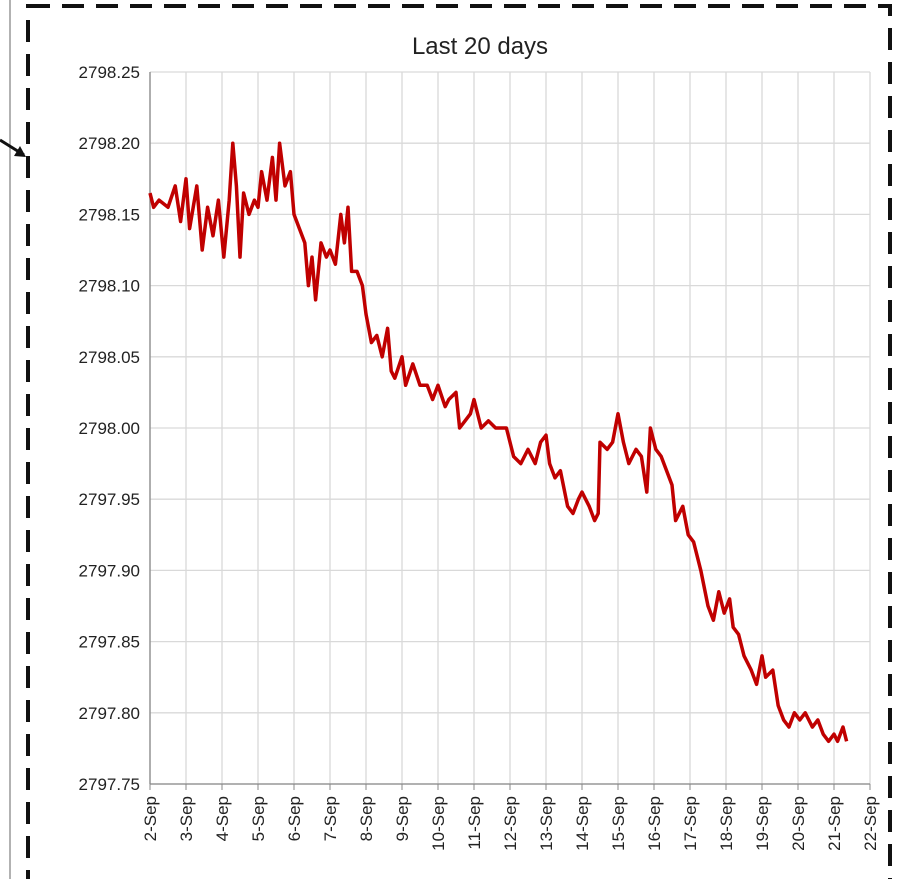 The width and height of the screenshot is (909, 879). I want to click on x-tick-label: 16-Sep, so click(654, 823).